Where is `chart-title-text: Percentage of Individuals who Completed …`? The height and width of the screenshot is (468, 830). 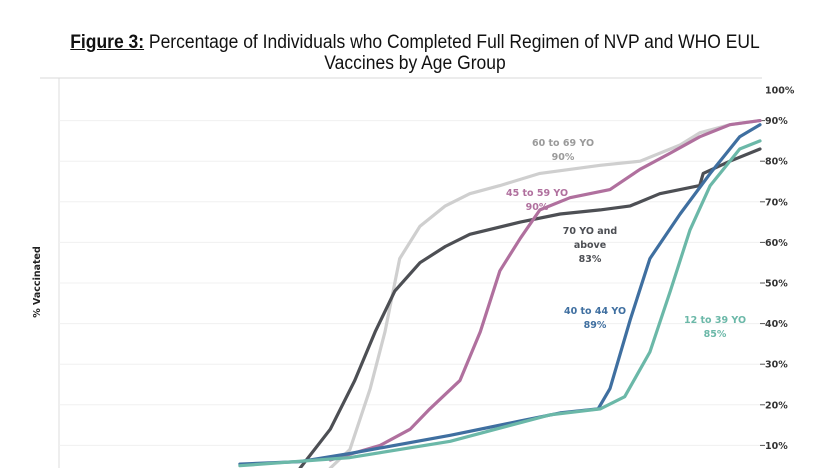 chart-title-text: Percentage of Individuals who Completed … is located at coordinates (452, 42).